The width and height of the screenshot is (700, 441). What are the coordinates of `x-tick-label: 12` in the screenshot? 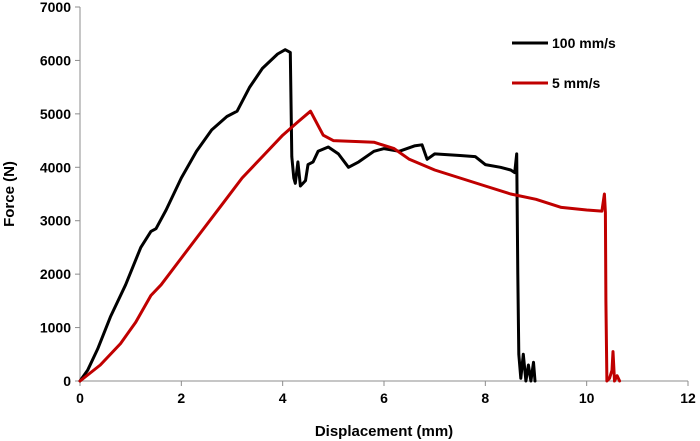 It's located at (688, 398).